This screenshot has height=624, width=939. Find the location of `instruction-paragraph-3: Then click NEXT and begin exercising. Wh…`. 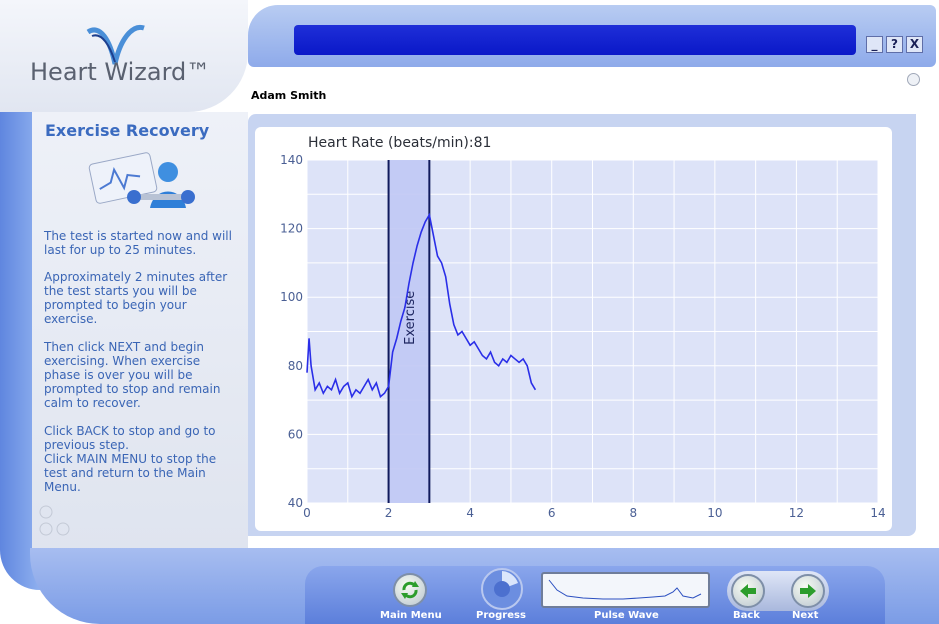

instruction-paragraph-3: Then click NEXT and begin exercising. Wh… is located at coordinates (132, 375).